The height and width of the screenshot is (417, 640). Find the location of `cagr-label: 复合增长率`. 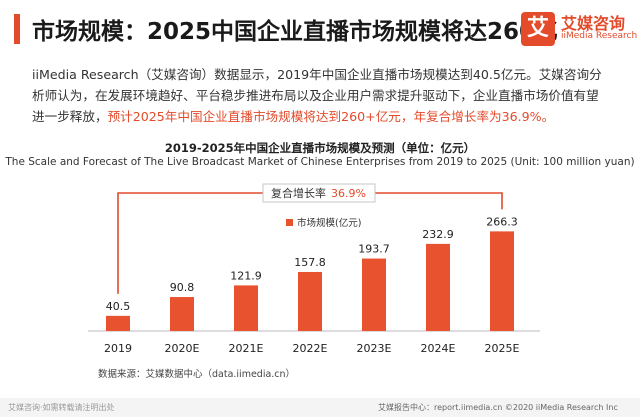

cagr-label: 复合增长率 is located at coordinates (298, 193).